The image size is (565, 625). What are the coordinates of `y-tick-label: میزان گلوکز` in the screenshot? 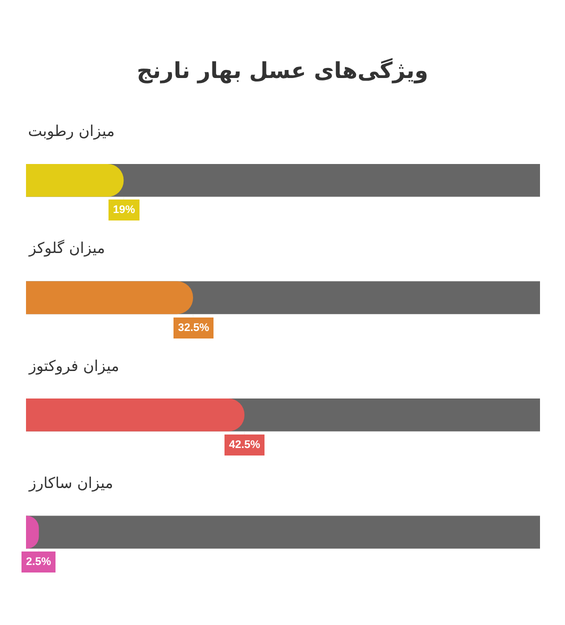 It's located at (67, 248).